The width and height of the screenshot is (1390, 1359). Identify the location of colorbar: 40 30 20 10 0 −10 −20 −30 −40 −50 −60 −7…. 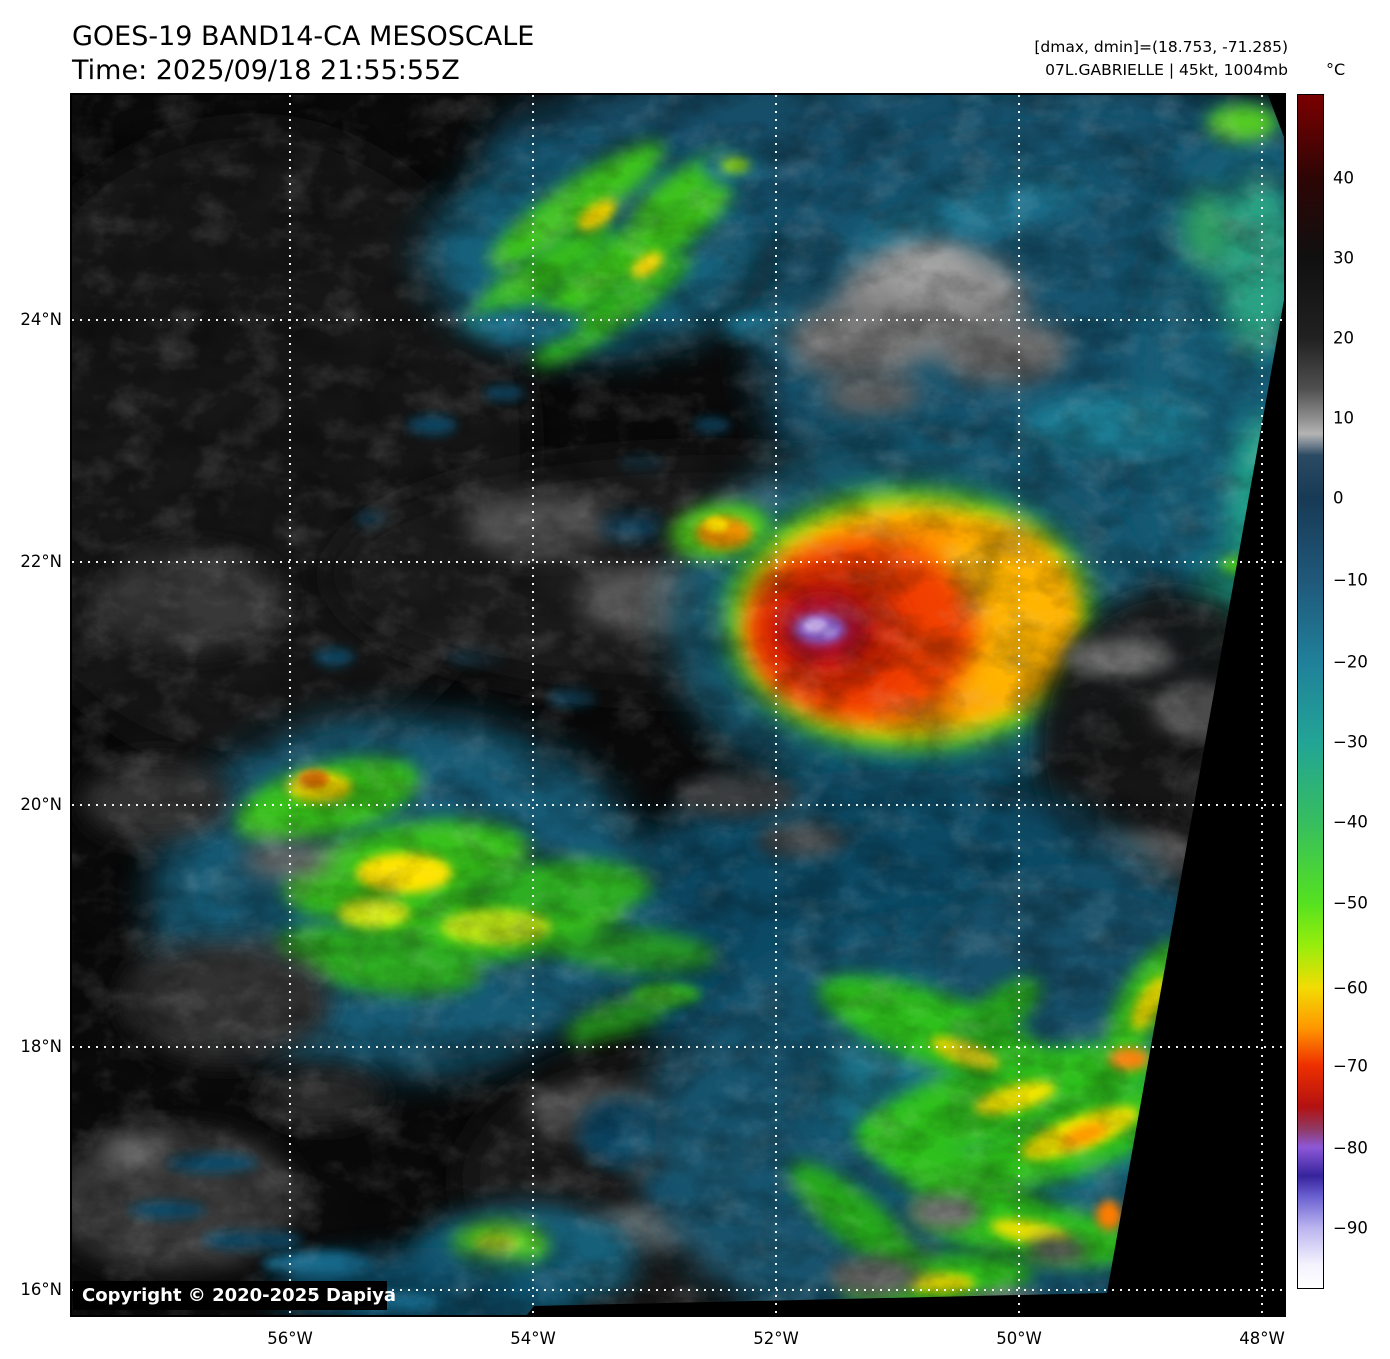
(1332, 691).